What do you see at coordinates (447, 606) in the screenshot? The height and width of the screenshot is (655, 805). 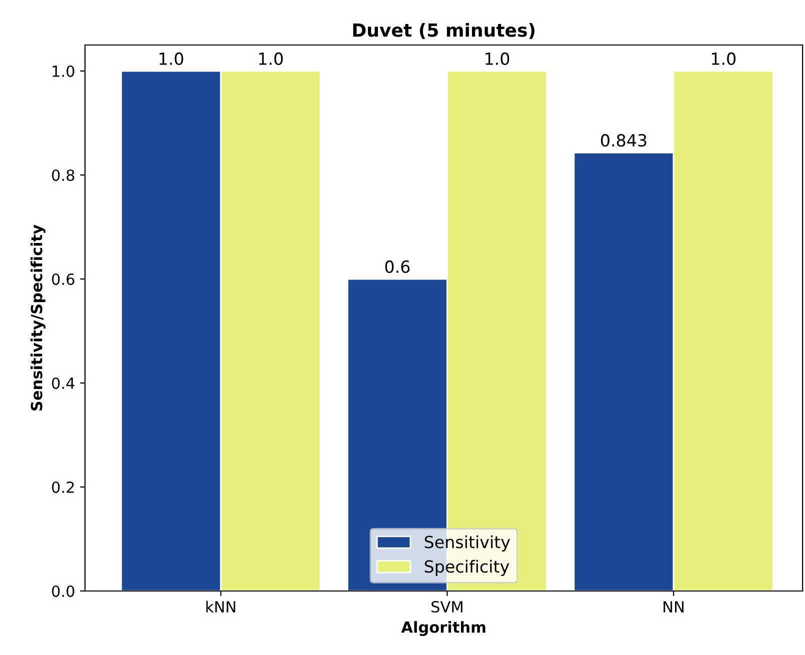 I see `x-tick-label: SVM` at bounding box center [447, 606].